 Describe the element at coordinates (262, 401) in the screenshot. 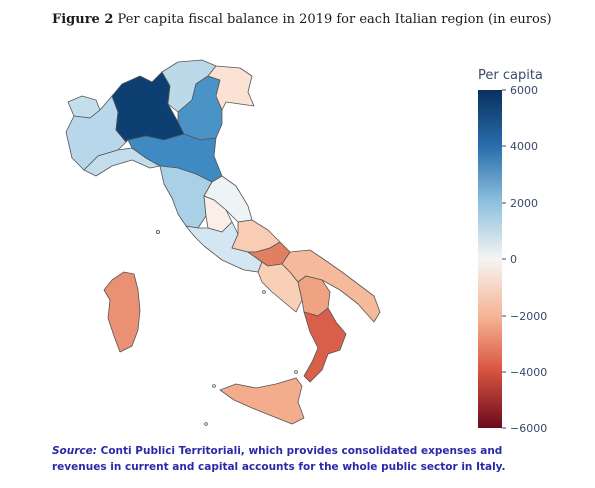

I see `region-sicilia` at that location.